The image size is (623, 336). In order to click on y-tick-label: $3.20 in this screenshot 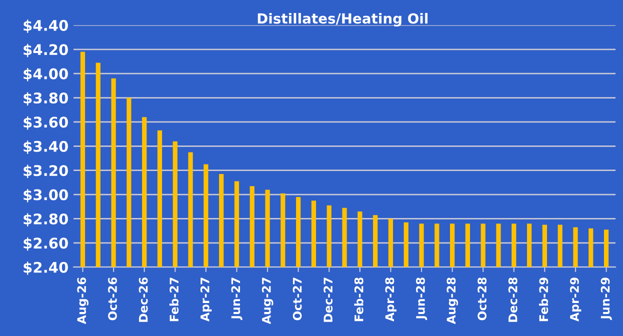, I will do `click(46, 171)`.